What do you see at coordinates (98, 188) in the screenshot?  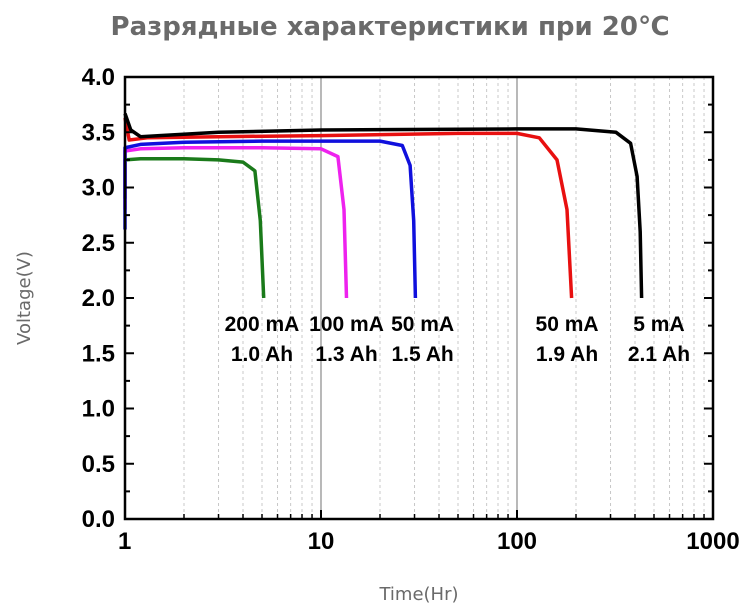 I see `y-tick-label: 3.0` at bounding box center [98, 188].